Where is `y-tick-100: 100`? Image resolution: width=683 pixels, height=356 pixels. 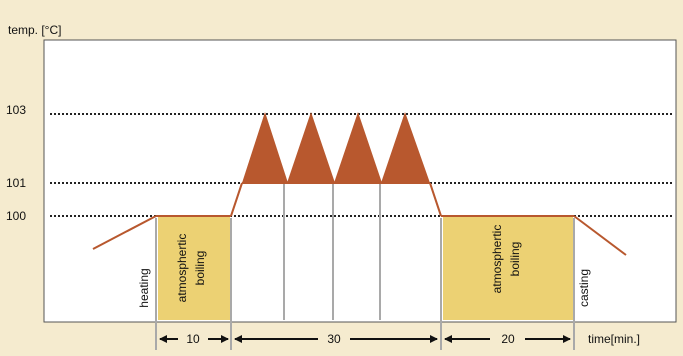 y-tick-100: 100 is located at coordinates (16, 216).